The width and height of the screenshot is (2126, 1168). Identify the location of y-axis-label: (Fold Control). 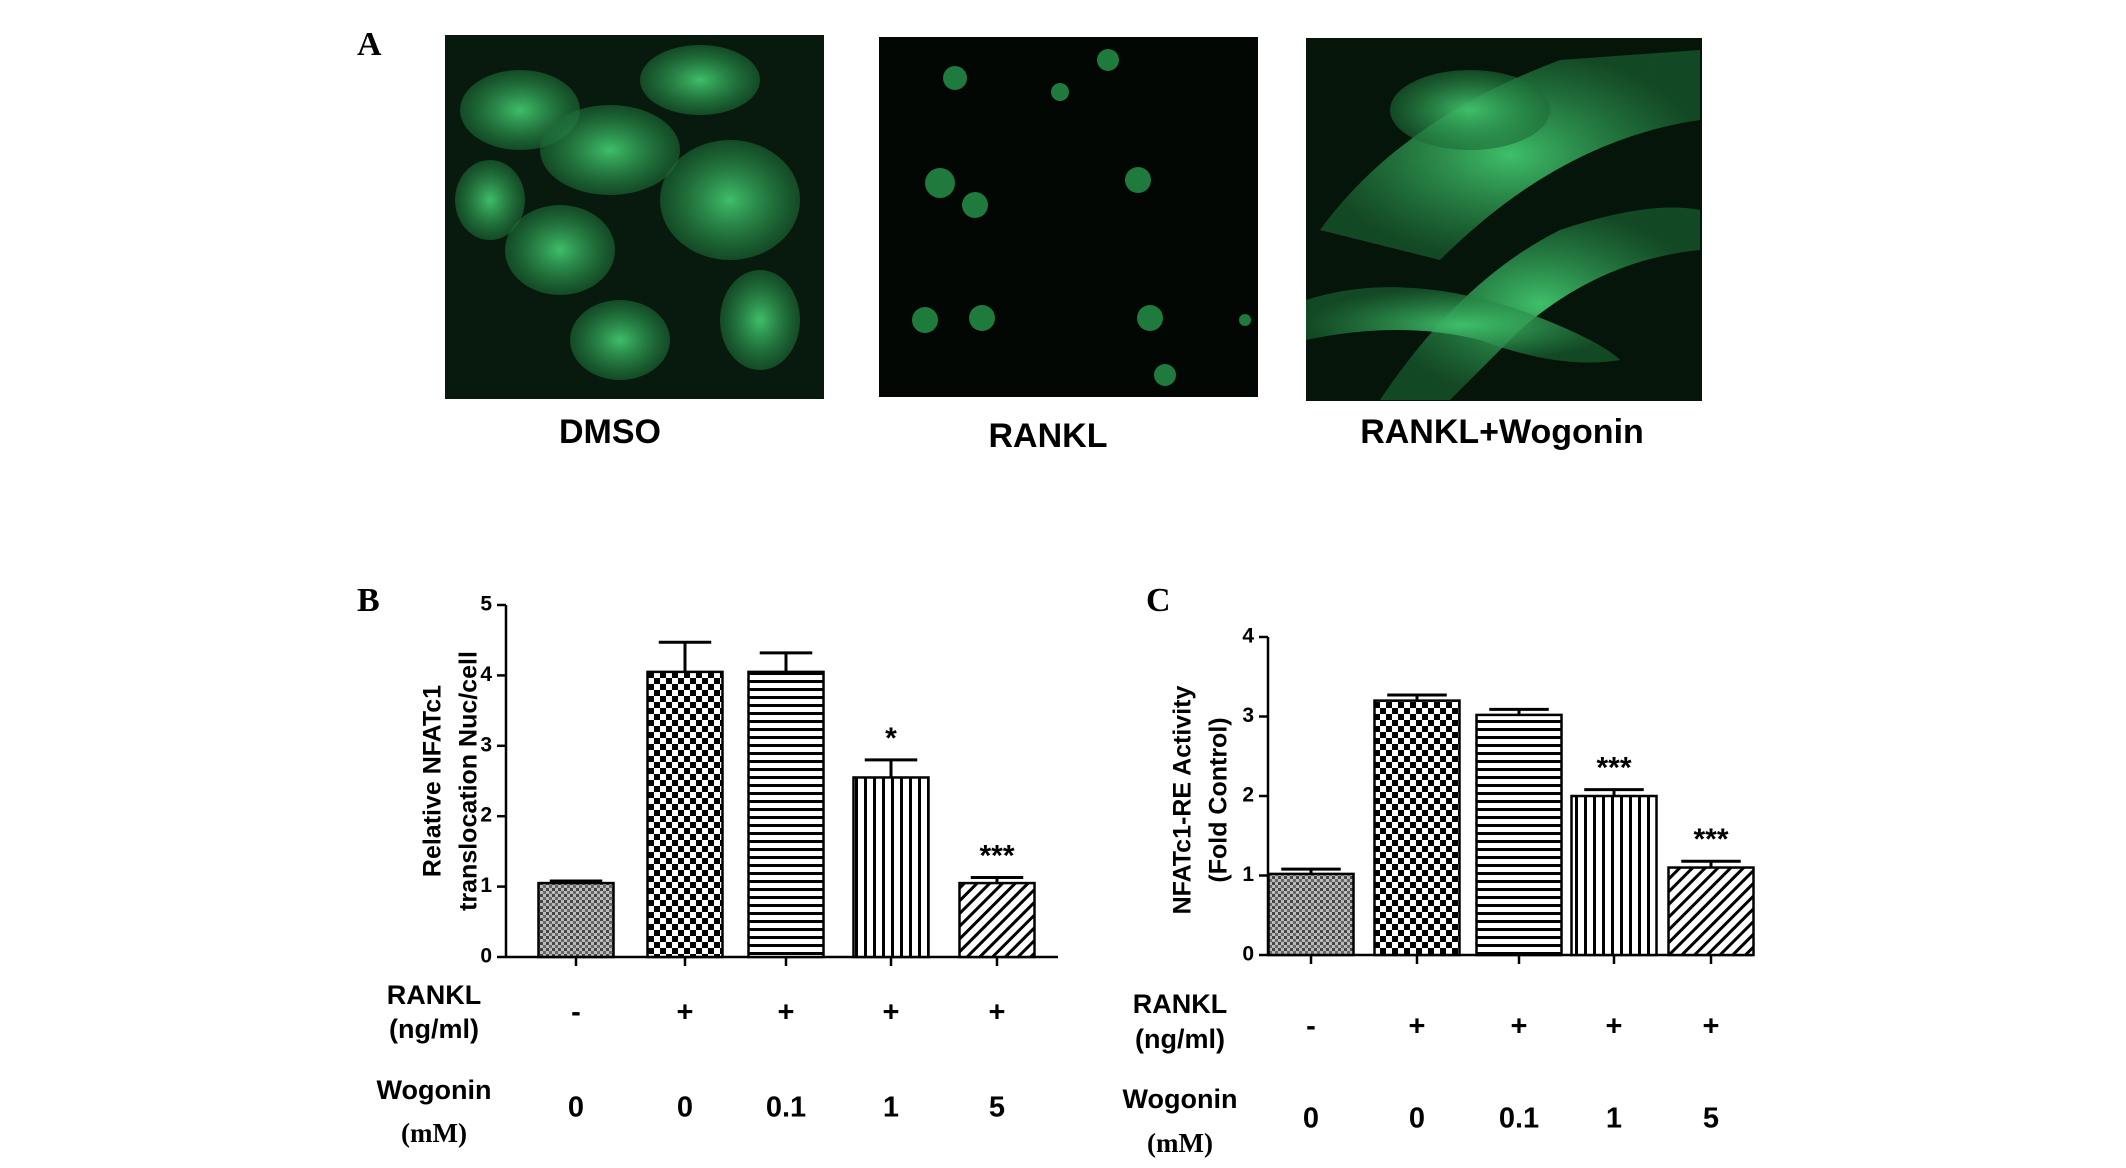
(1219, 799).